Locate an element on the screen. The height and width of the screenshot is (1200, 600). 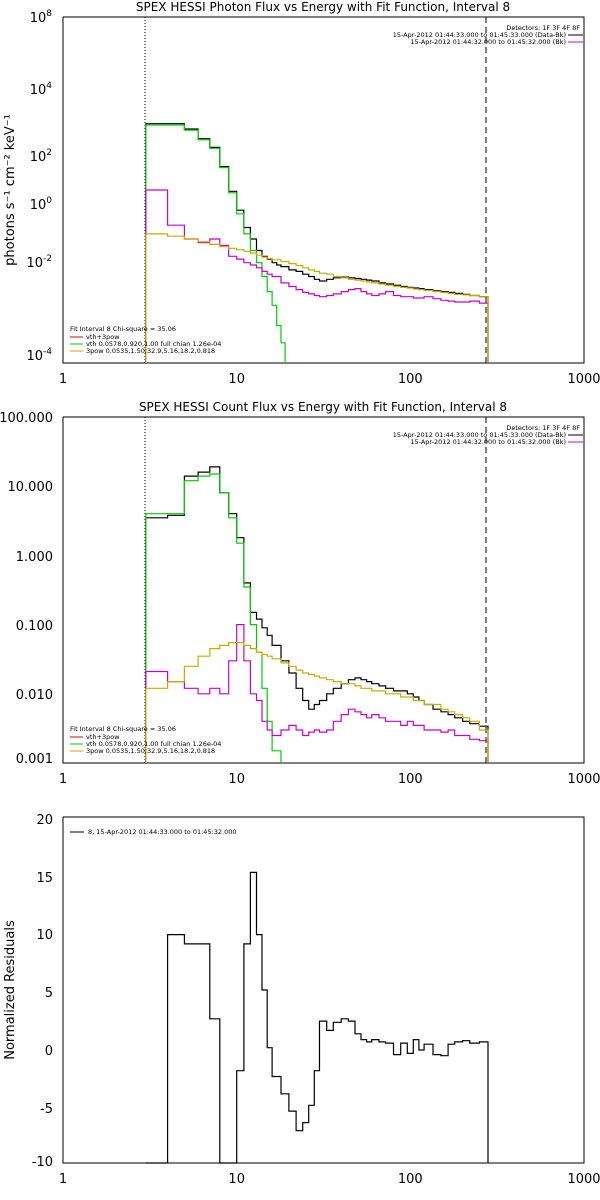
count-detectors-label: Detectors: 1F 3F 4F 8F is located at coordinates (543, 428).